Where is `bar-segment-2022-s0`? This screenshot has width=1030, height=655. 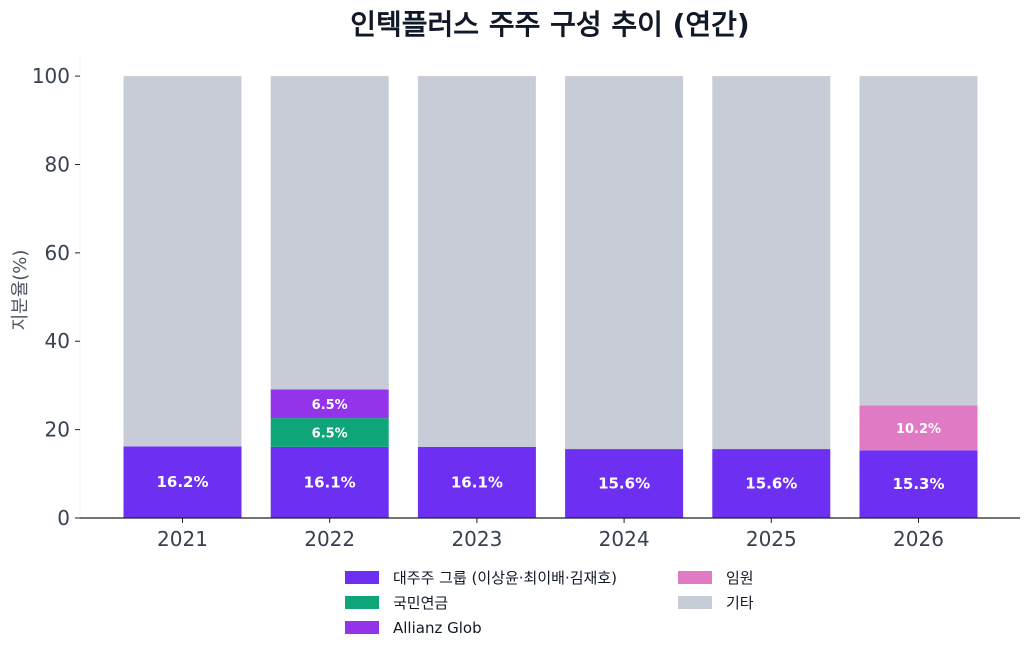
bar-segment-2022-s0 is located at coordinates (329, 482).